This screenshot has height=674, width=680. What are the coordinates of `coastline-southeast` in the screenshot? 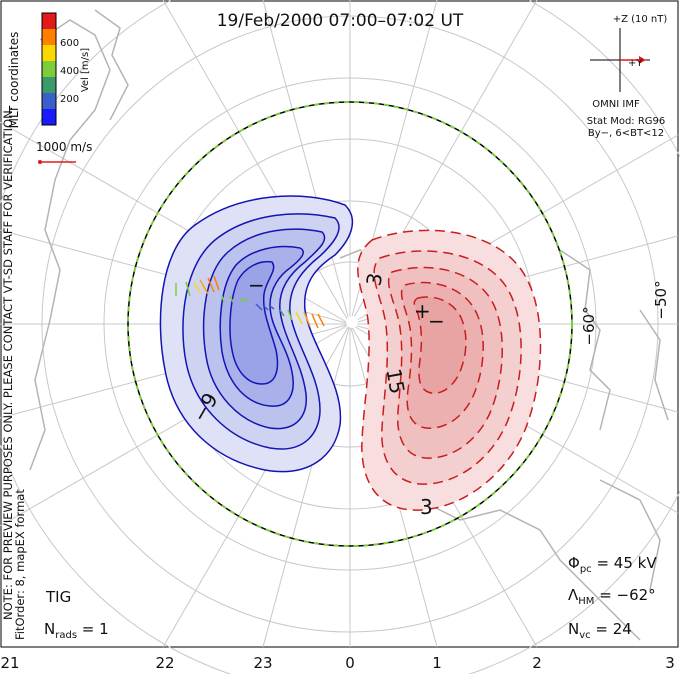 It's located at (630, 535).